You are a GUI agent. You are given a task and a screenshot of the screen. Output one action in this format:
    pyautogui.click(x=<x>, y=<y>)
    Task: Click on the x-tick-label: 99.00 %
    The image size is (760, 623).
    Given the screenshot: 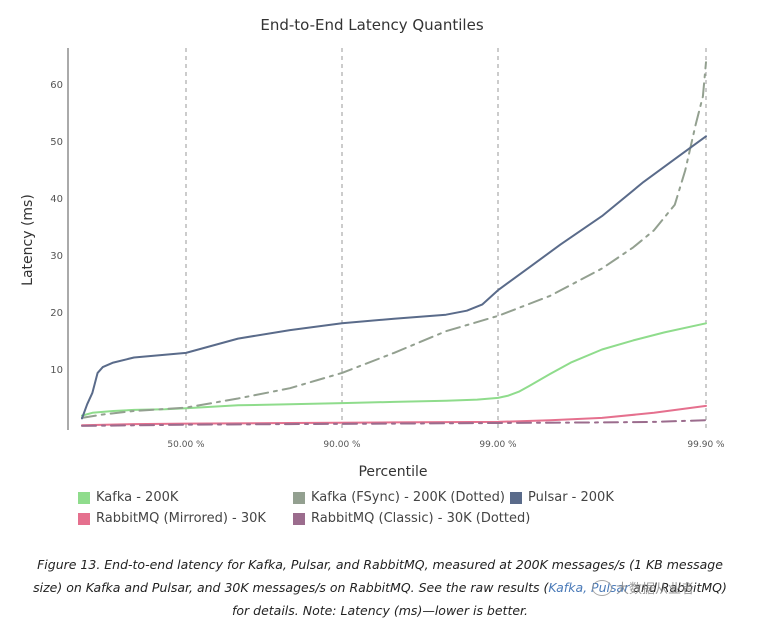 What is the action you would take?
    pyautogui.click(x=498, y=445)
    